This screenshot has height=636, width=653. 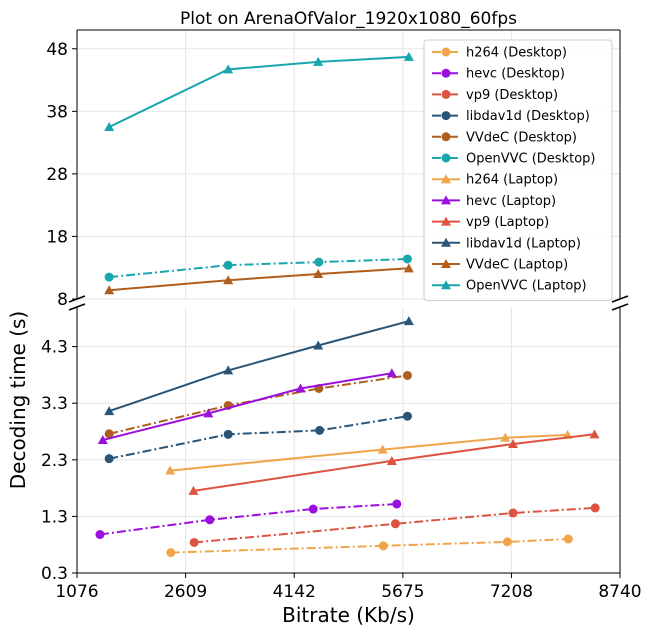 What do you see at coordinates (511, 592) in the screenshot?
I see `x-tick-label: 7208` at bounding box center [511, 592].